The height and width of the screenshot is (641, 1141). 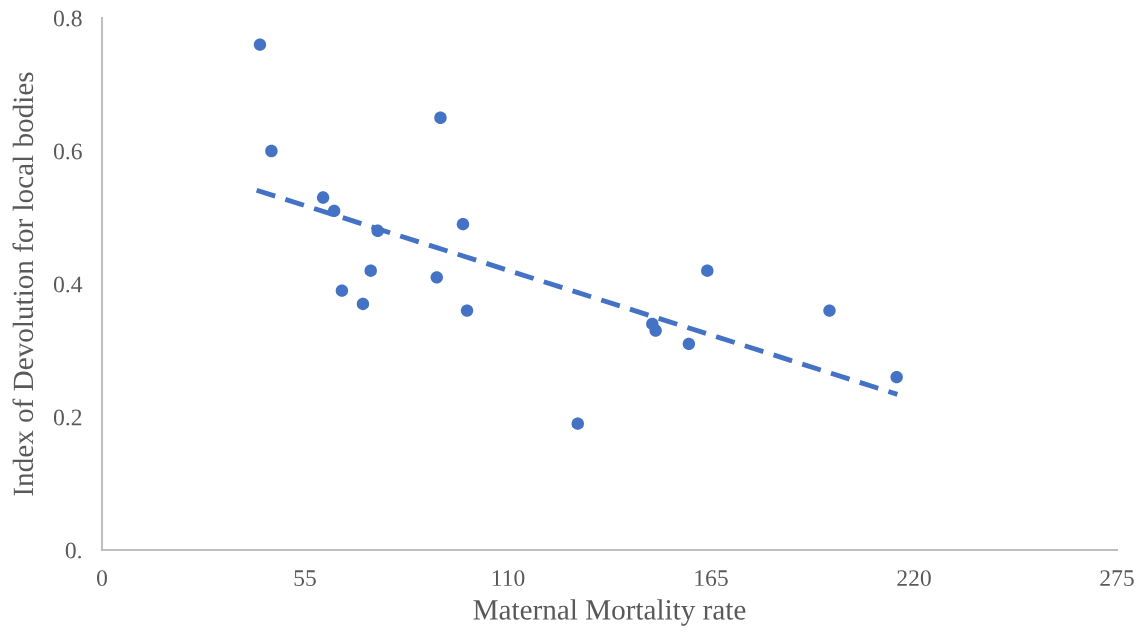 I want to click on y-tick-label: 0., so click(x=73, y=550).